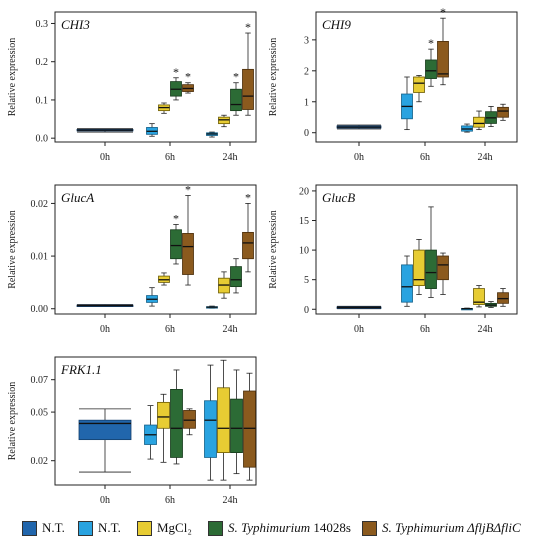  What do you see at coordinates (42, 100) in the screenshot?
I see `y-tick-label: 0.1` at bounding box center [42, 100].